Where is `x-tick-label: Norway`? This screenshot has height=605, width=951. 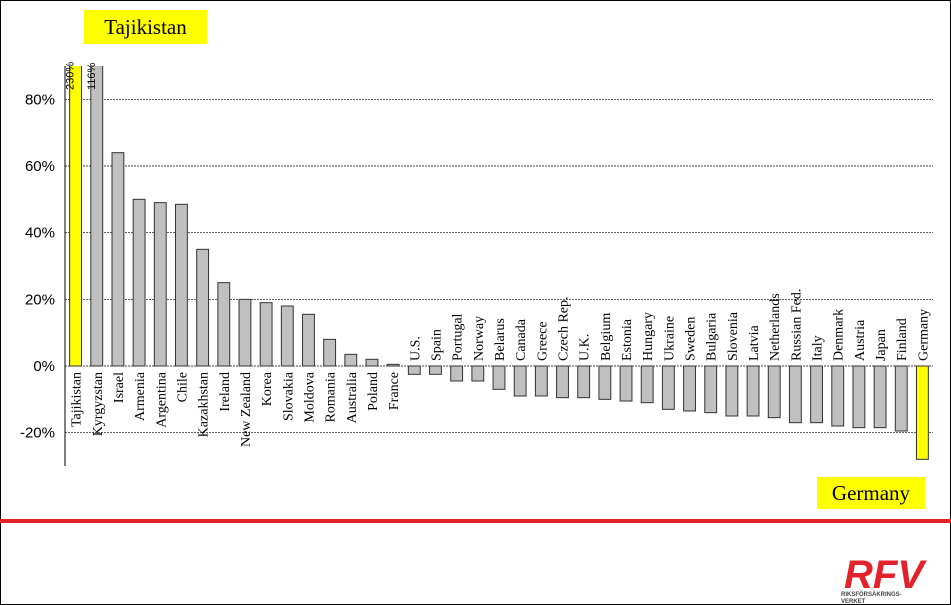
x-tick-label: Norway is located at coordinates (479, 338).